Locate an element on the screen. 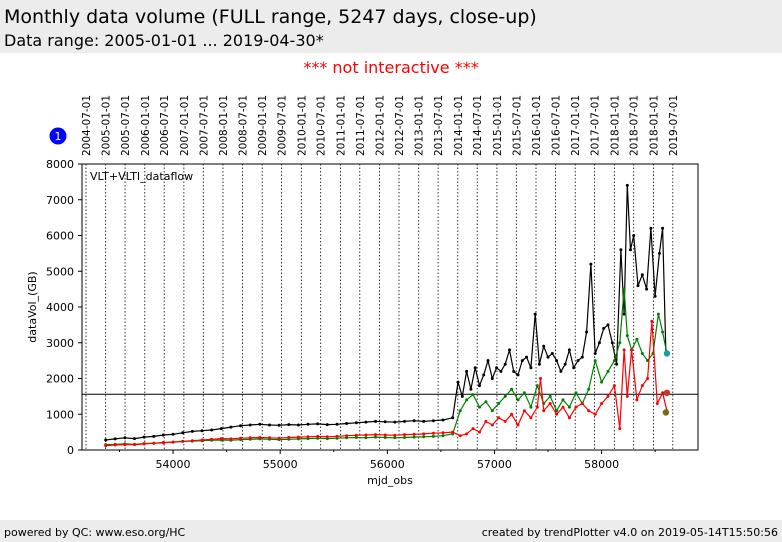 The height and width of the screenshot is (542, 782). not-interactive-notice: *** not interactive *** is located at coordinates (391, 67).